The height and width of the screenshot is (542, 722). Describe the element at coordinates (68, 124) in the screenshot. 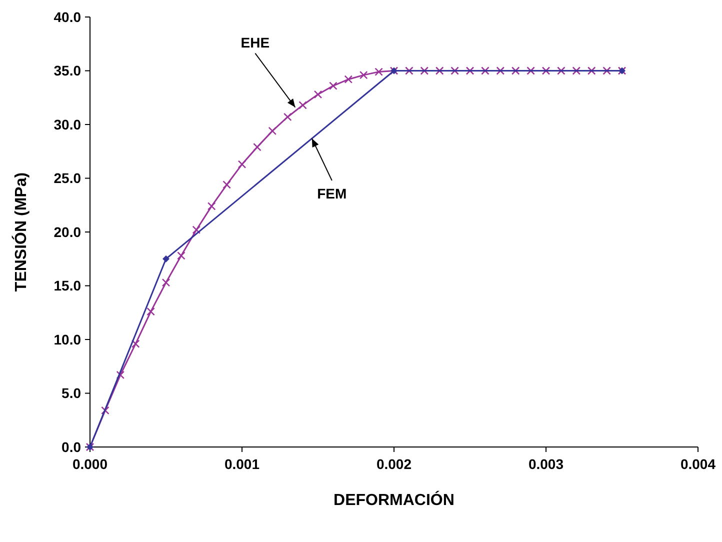

I see `y-tick-label: 30.0` at that location.